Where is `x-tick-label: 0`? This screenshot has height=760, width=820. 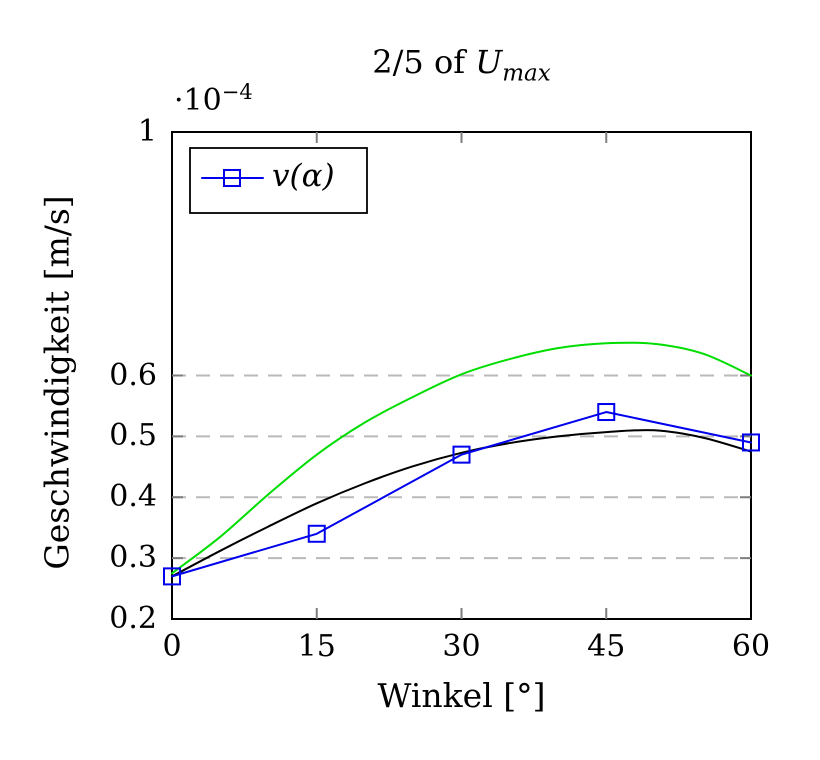
x-tick-label: 0 is located at coordinates (172, 646).